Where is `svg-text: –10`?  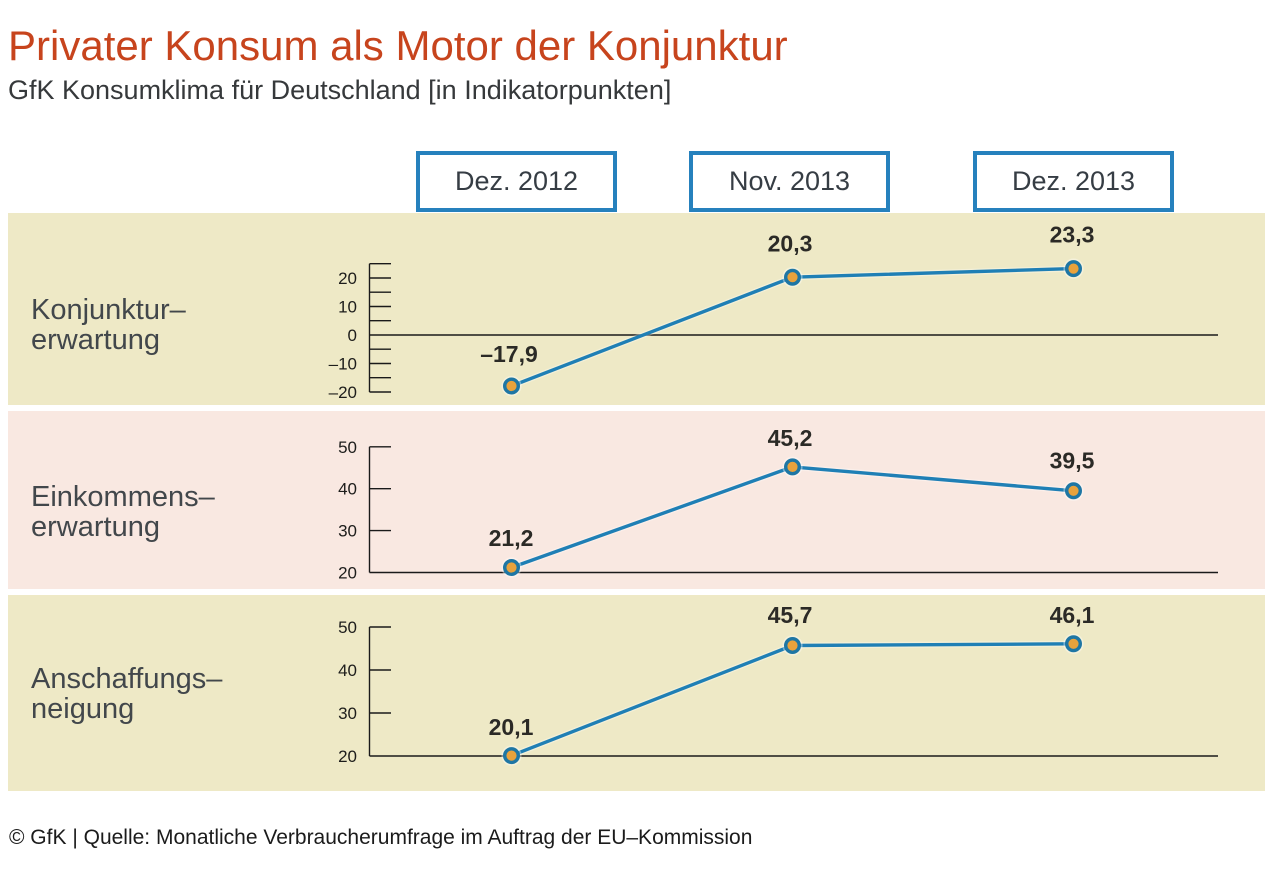 svg-text: –10 is located at coordinates (343, 364).